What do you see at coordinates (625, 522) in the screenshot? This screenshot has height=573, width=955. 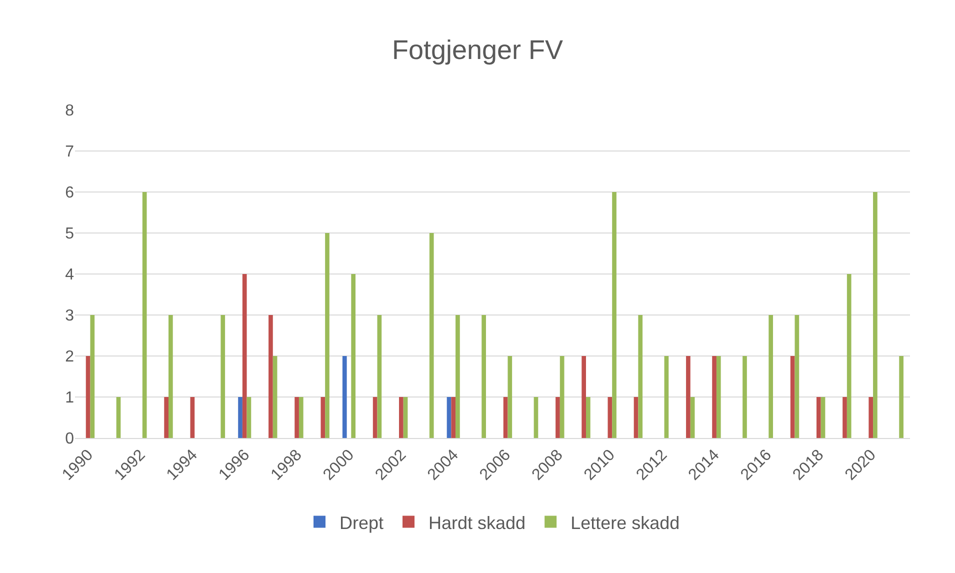 I see `legend-label: Lettere skadd` at bounding box center [625, 522].